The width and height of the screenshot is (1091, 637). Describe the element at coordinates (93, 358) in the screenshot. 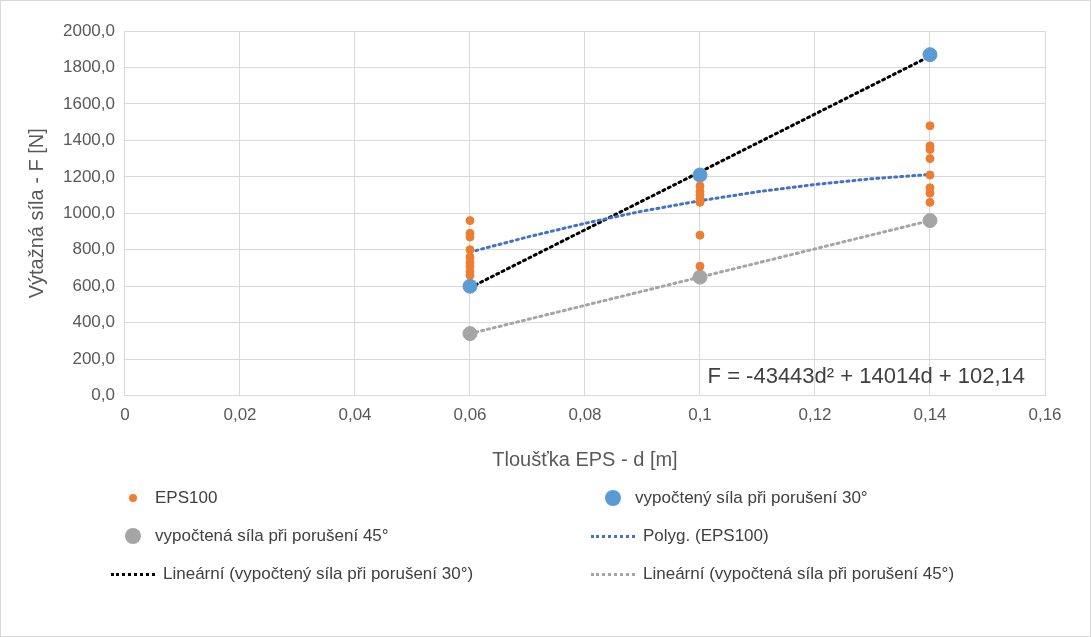

I see `y-tick-label: 200,0` at that location.